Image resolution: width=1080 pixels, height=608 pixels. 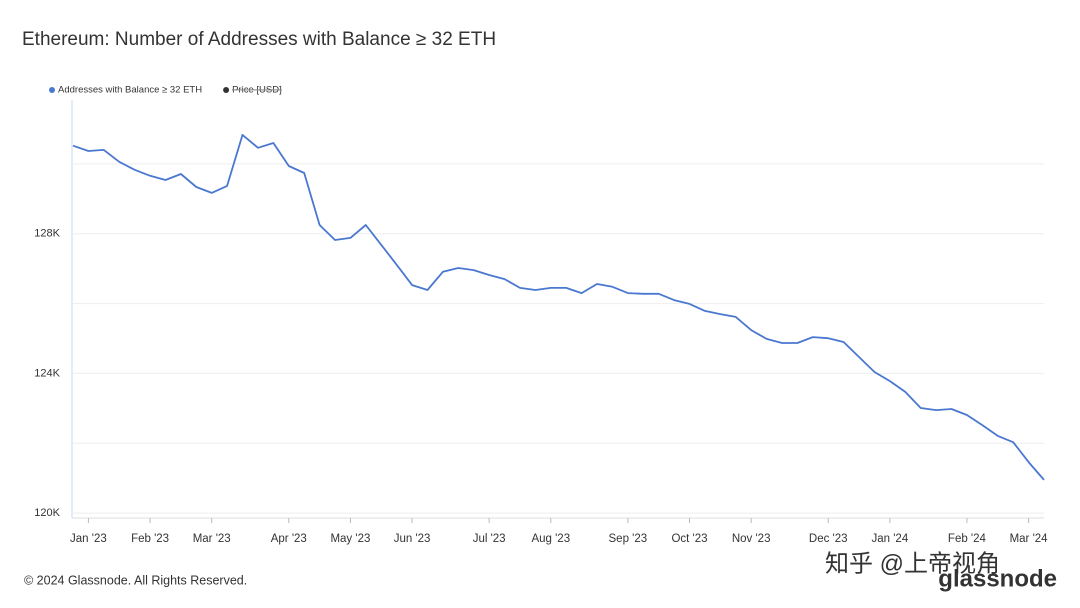 I want to click on x-tick-label: Aug '23, so click(x=550, y=539).